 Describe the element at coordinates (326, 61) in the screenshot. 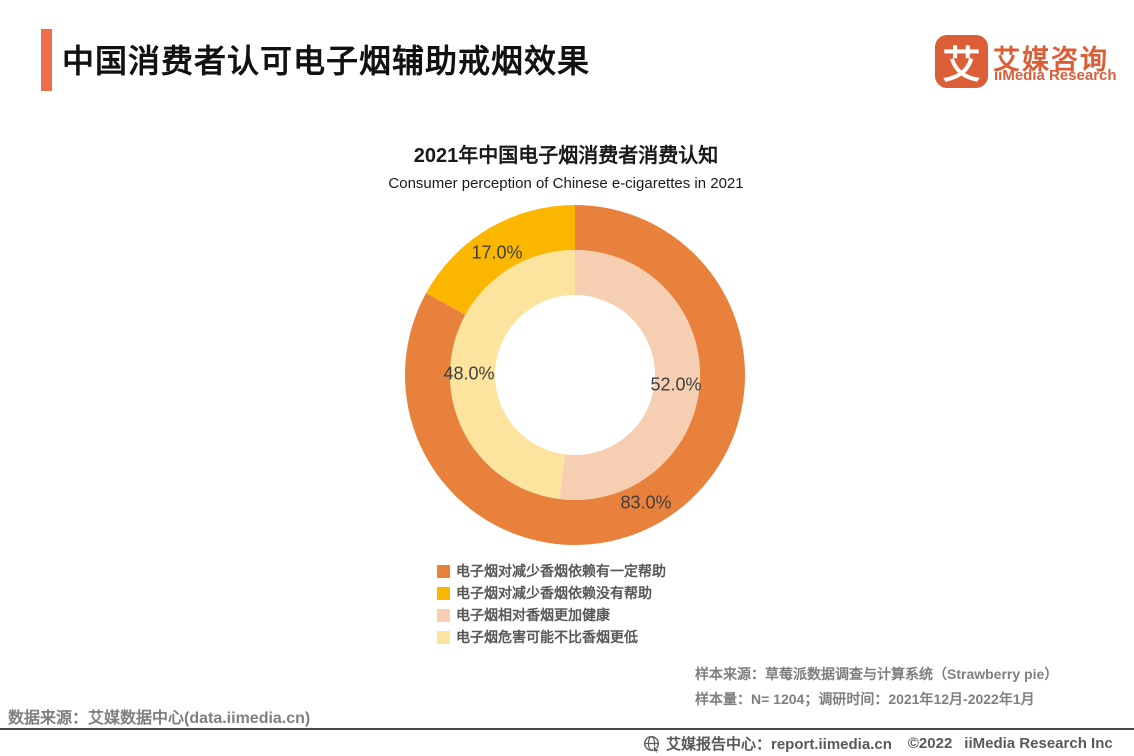

I see `page-title: 中国消费者认可电子烟辅助戒烟效果` at that location.